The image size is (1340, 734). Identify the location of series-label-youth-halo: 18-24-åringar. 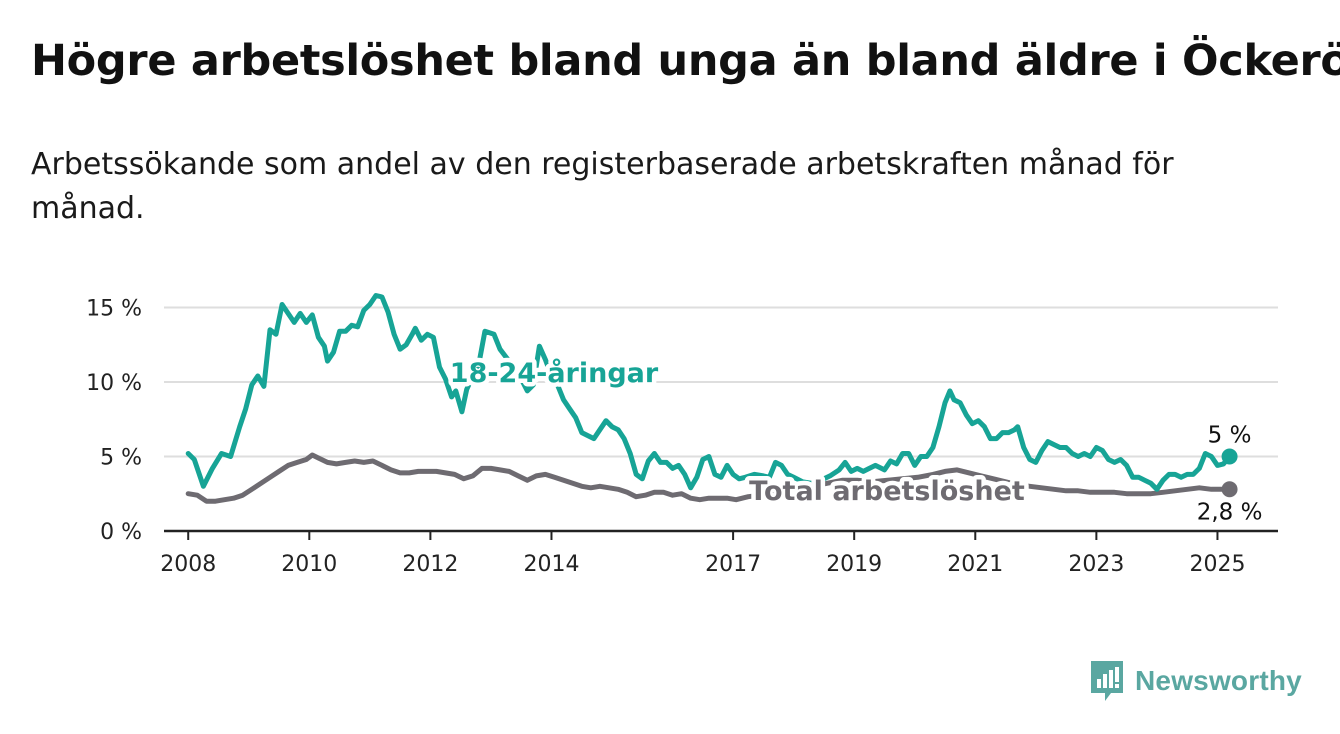
(554, 373).